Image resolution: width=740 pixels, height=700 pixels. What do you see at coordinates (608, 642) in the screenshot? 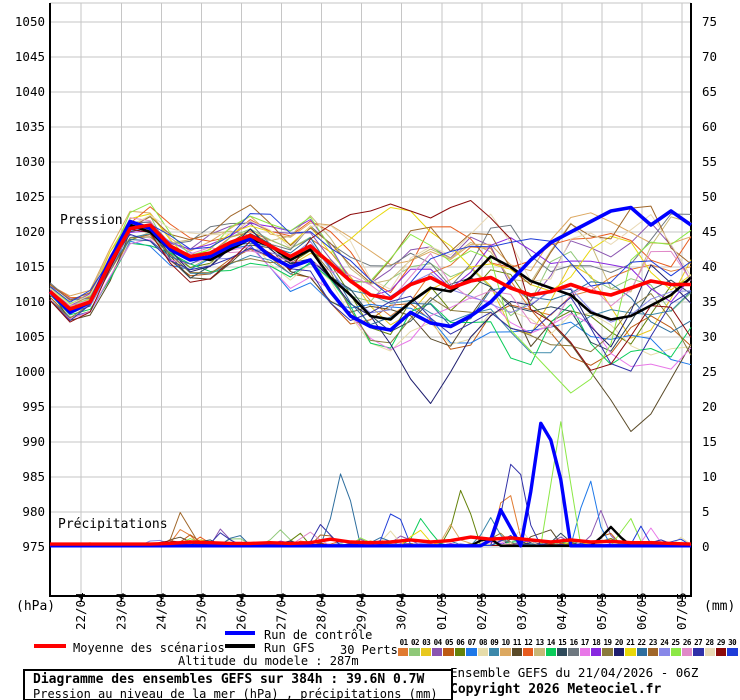
I see `perturbation-number: 19` at bounding box center [608, 642].